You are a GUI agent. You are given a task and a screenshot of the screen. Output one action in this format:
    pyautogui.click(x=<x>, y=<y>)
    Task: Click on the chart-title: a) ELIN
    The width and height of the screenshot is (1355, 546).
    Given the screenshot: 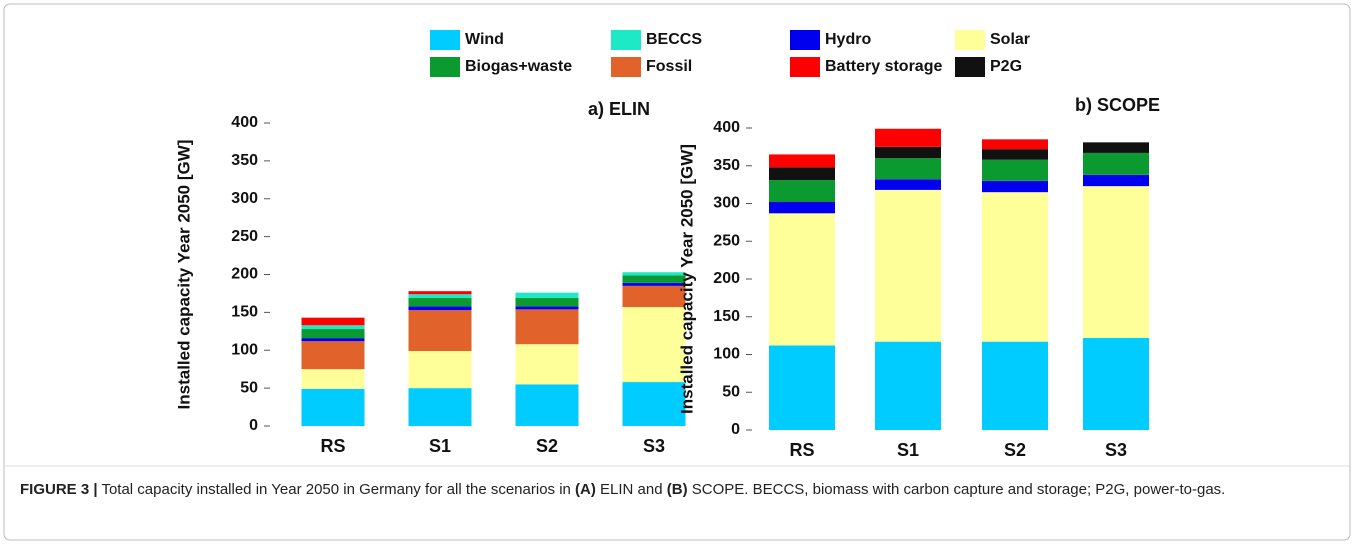 What is the action you would take?
    pyautogui.click(x=619, y=109)
    